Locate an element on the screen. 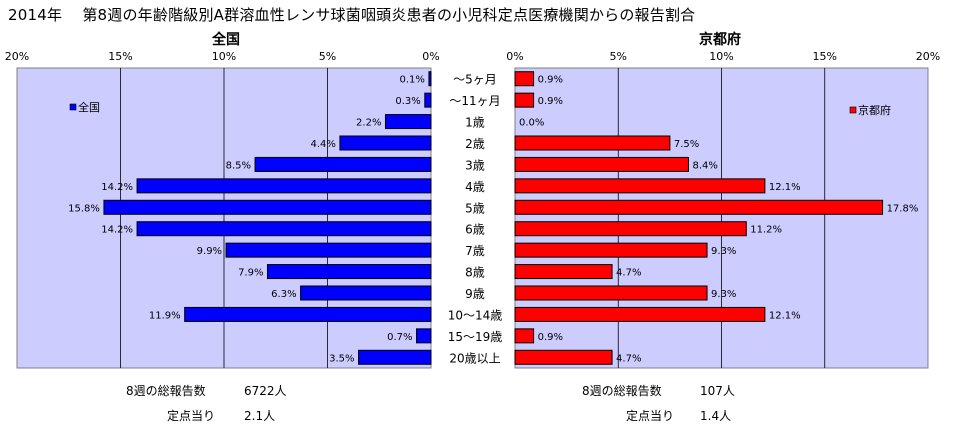 This screenshot has width=968, height=429. kyoto-total-label: 8週の総報告数 is located at coordinates (622, 391).